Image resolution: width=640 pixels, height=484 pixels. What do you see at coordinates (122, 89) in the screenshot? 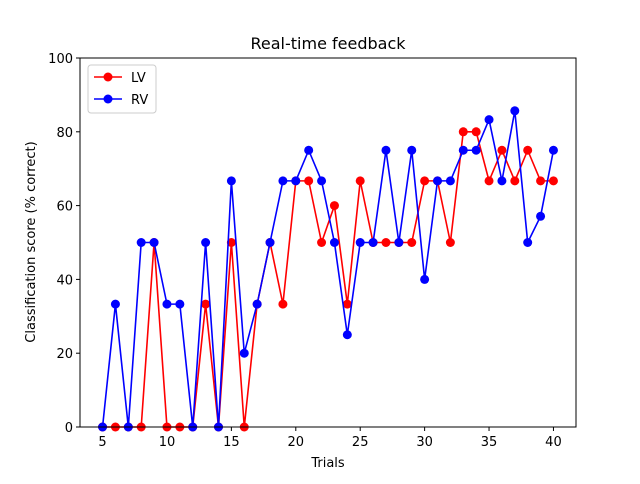
I see `legend: LV RV` at bounding box center [122, 89].